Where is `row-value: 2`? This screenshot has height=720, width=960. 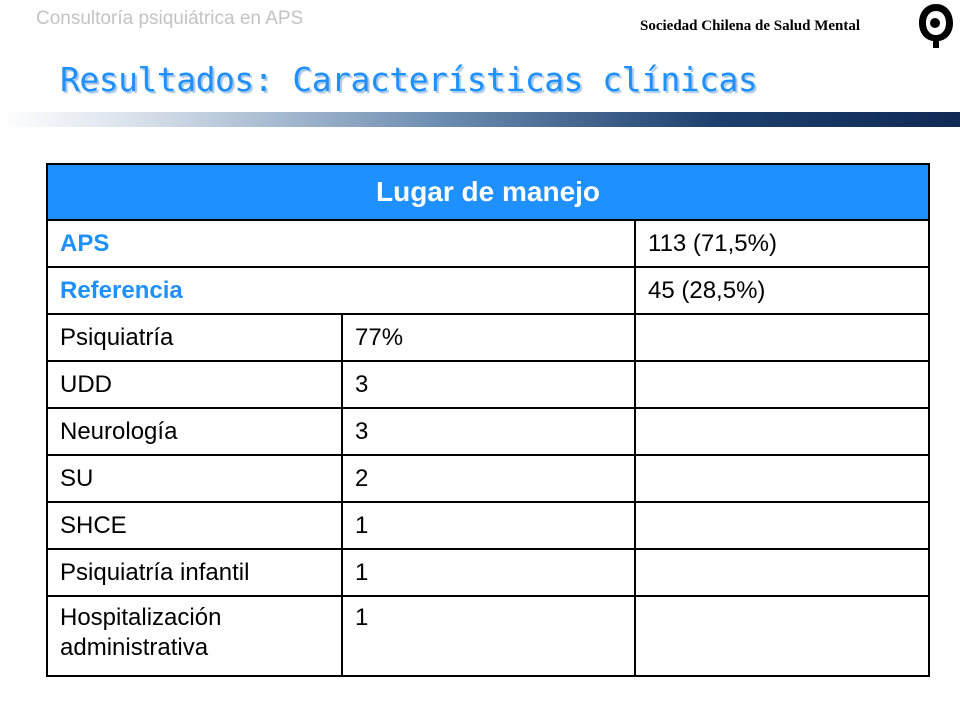 row-value: 2 is located at coordinates (488, 478).